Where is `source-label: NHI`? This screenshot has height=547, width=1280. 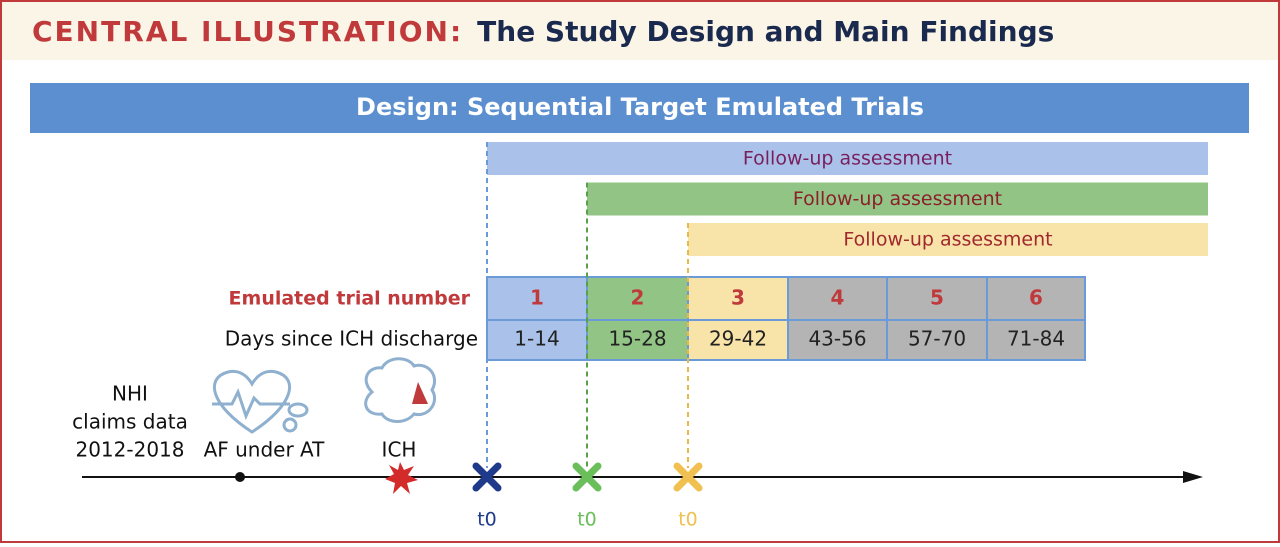
source-label: NHI is located at coordinates (130, 394).